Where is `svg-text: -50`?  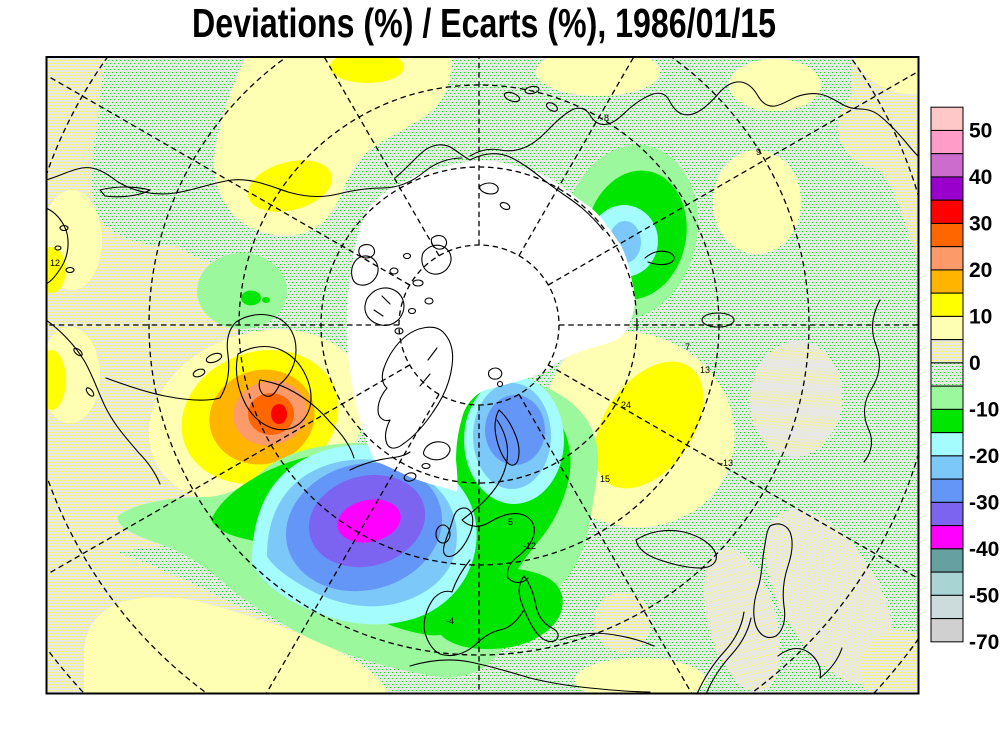 svg-text: -50 is located at coordinates (984, 595).